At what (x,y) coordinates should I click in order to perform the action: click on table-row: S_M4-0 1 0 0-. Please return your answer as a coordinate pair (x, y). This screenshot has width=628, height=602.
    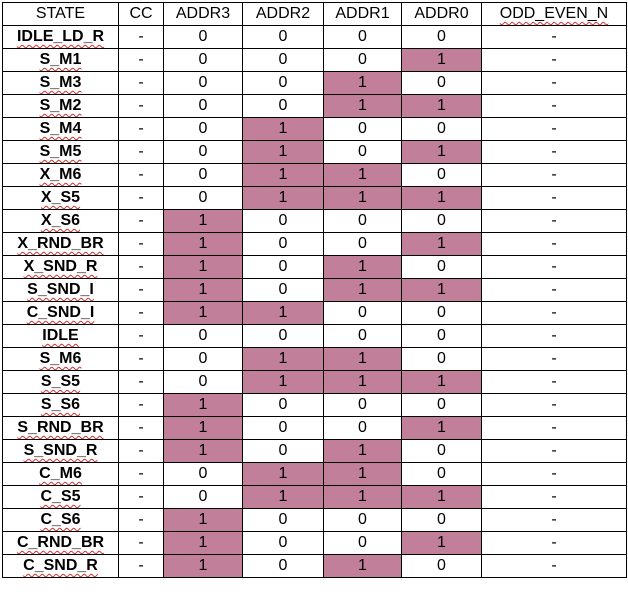
    Looking at the image, I should click on (314, 129).